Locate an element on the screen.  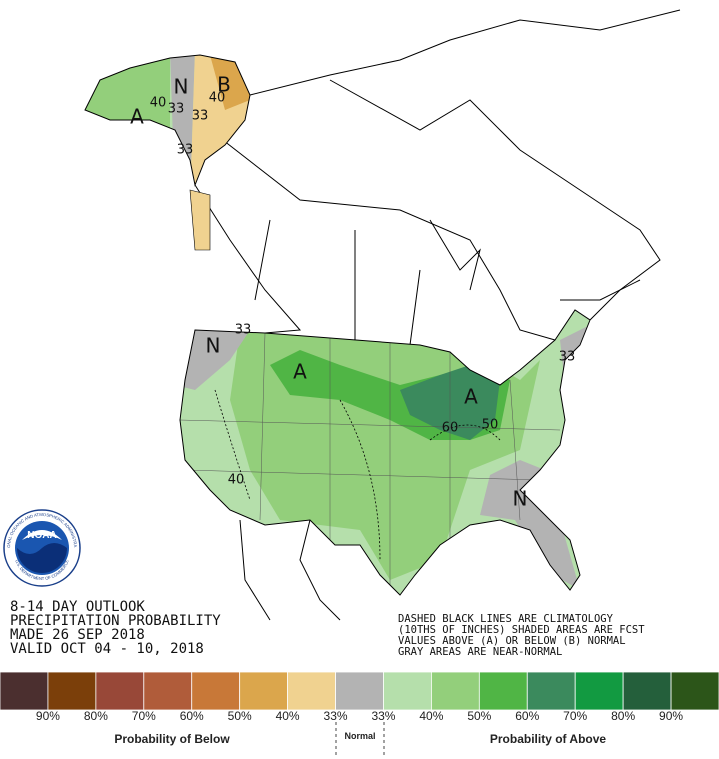
note-line: DASHED BLACK LINES ARE CLIMATOLOGY is located at coordinates (506, 619).